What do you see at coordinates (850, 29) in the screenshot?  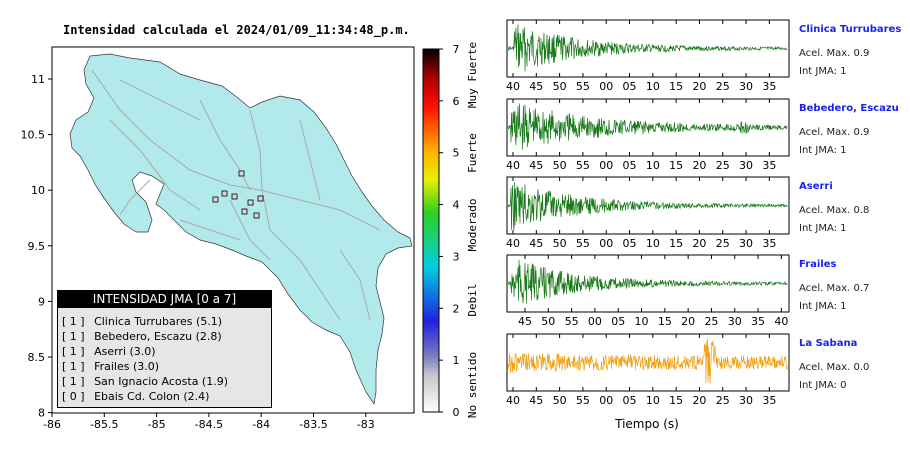 I see `station-name: Clinica Turrubares` at bounding box center [850, 29].